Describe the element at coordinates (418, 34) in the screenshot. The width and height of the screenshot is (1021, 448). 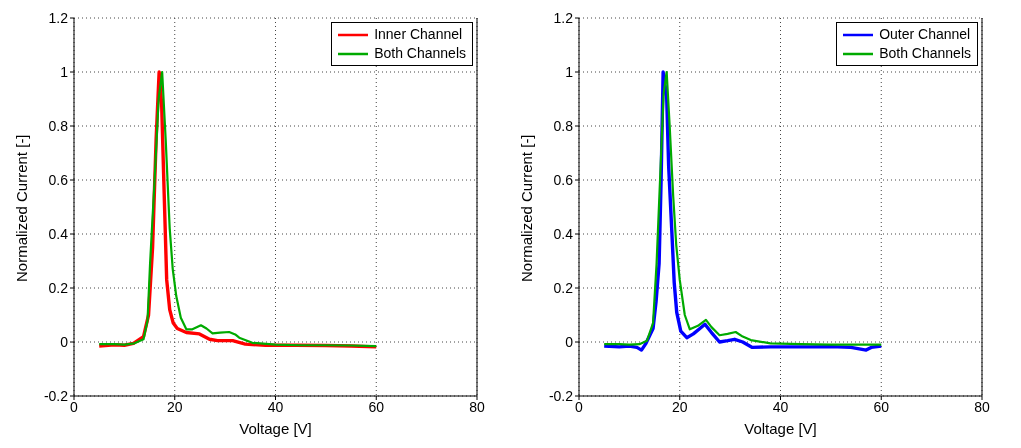
I see `legend-label: Inner Channel` at that location.